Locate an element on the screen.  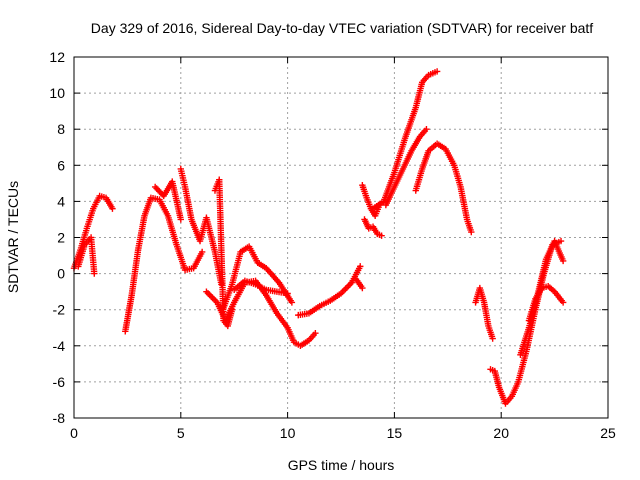
y-tick-label: 10 is located at coordinates (57, 93).